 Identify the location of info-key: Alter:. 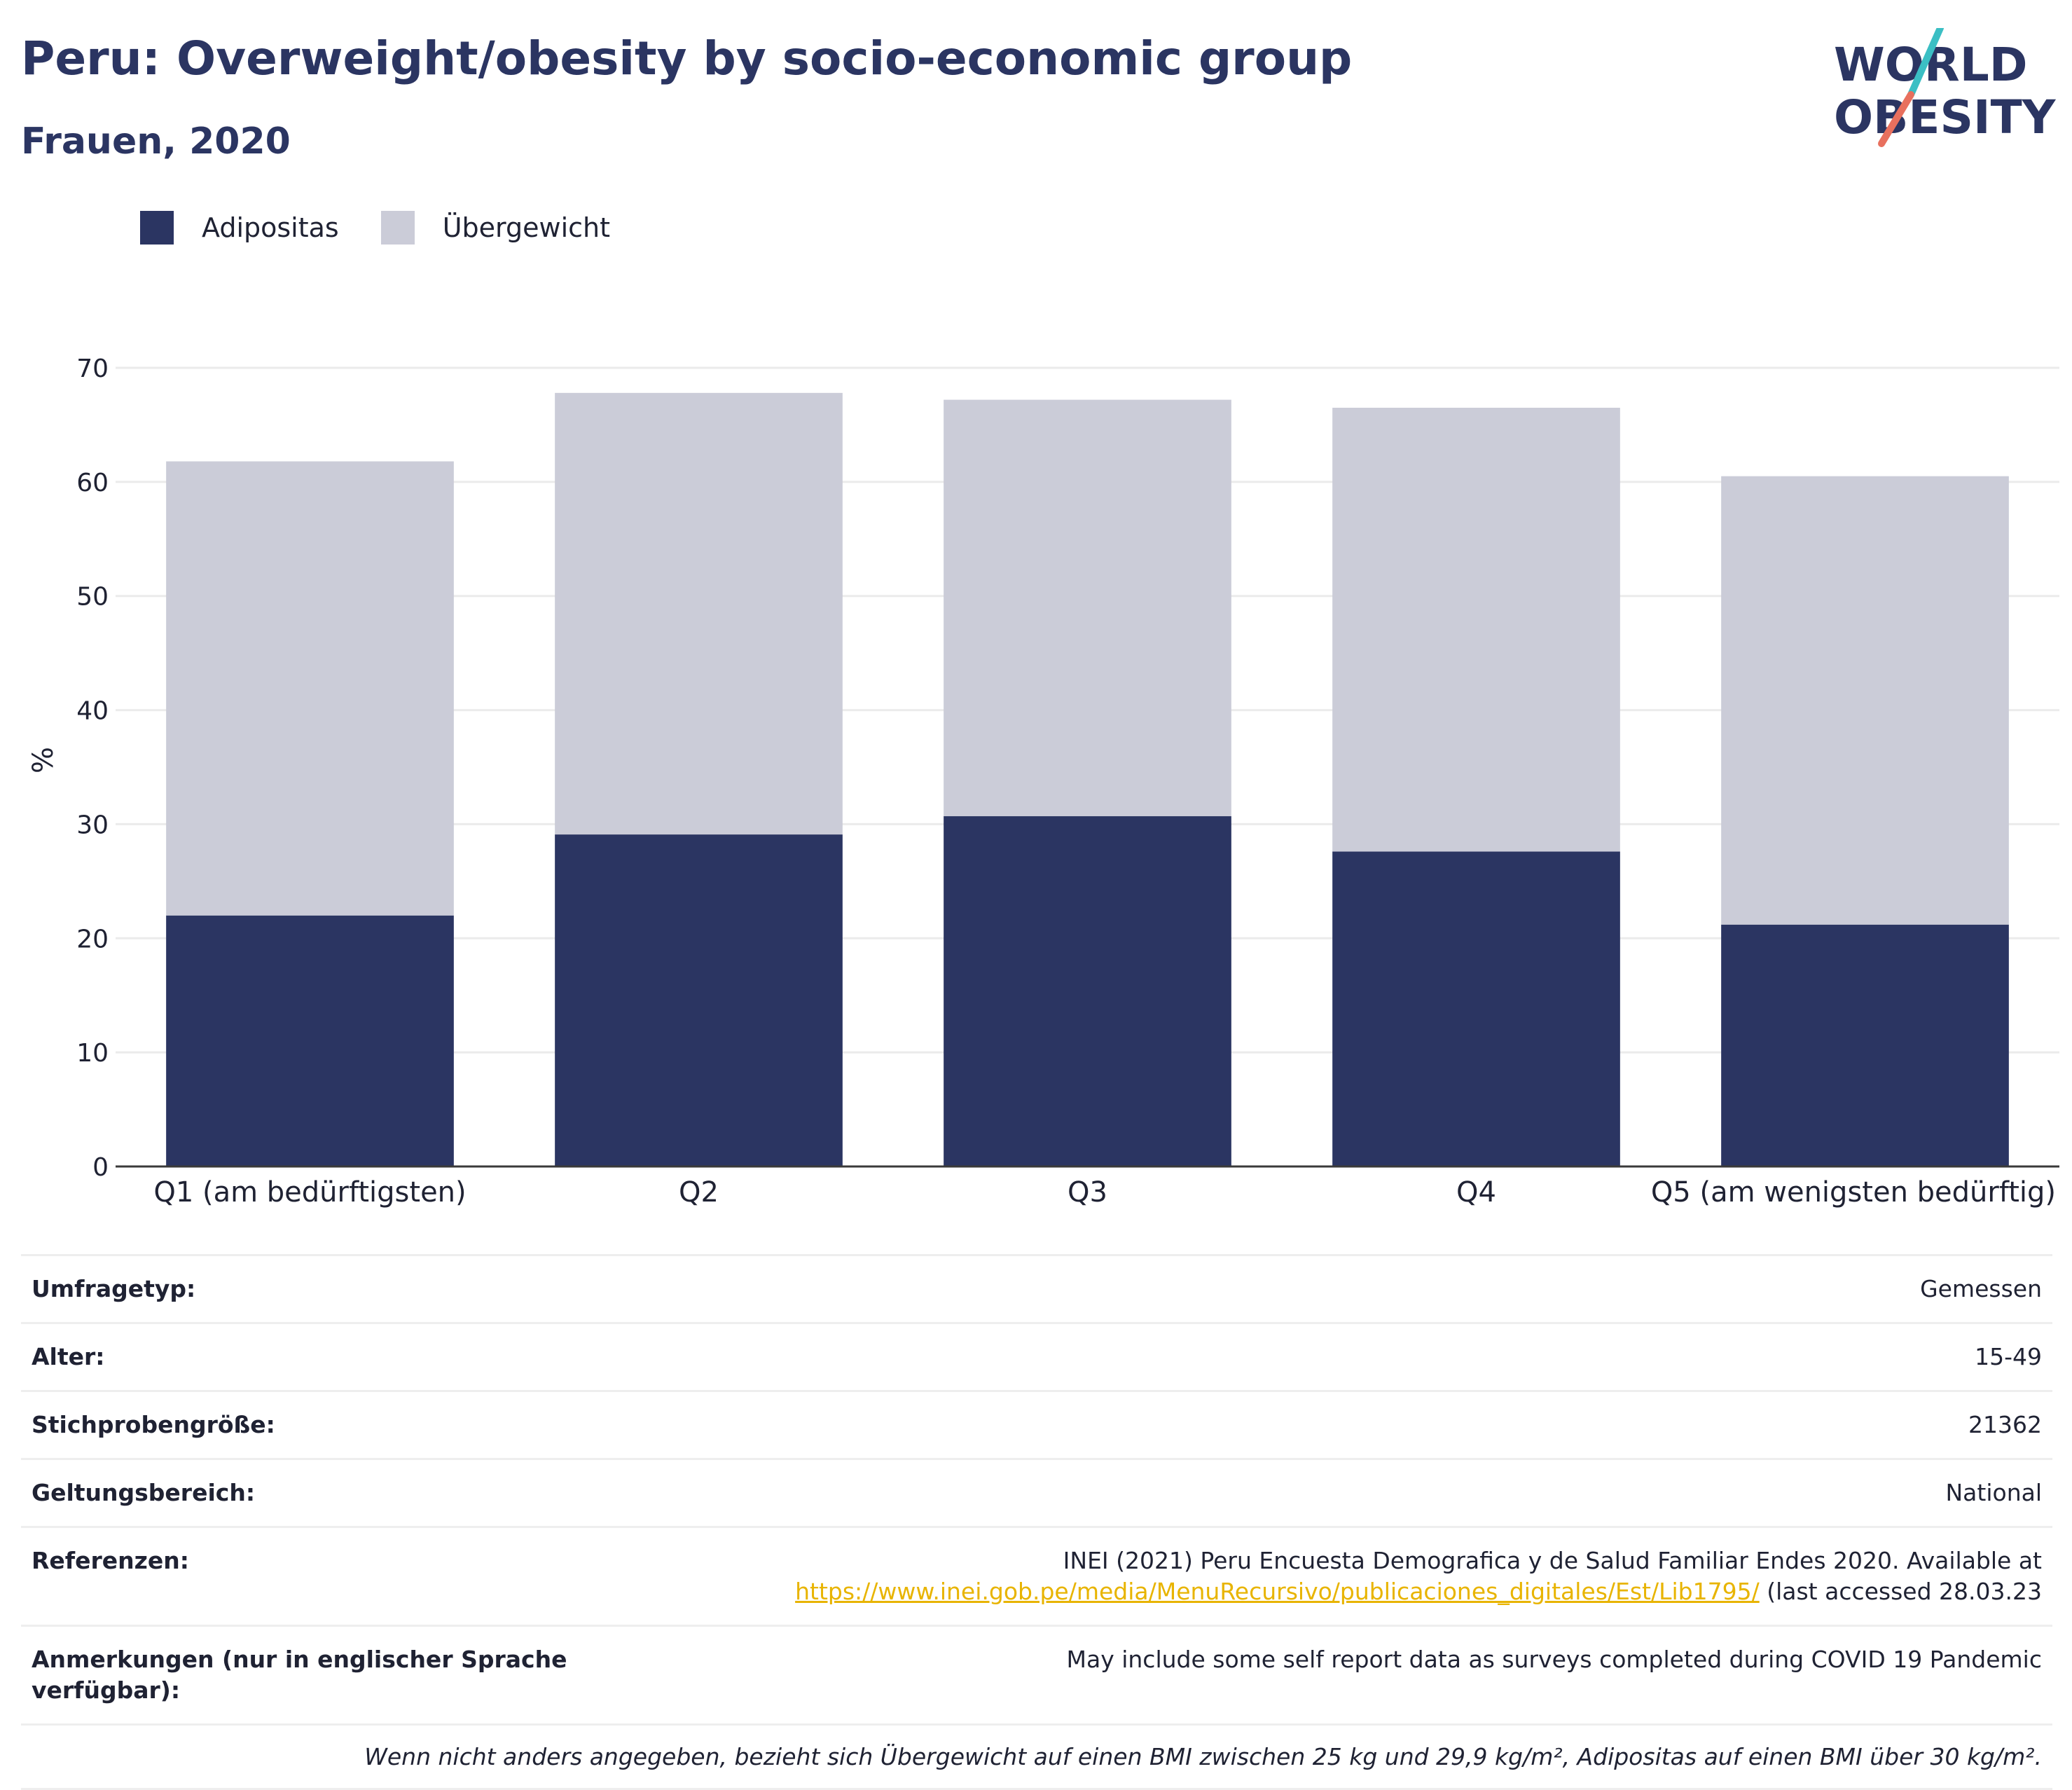
(68, 1356).